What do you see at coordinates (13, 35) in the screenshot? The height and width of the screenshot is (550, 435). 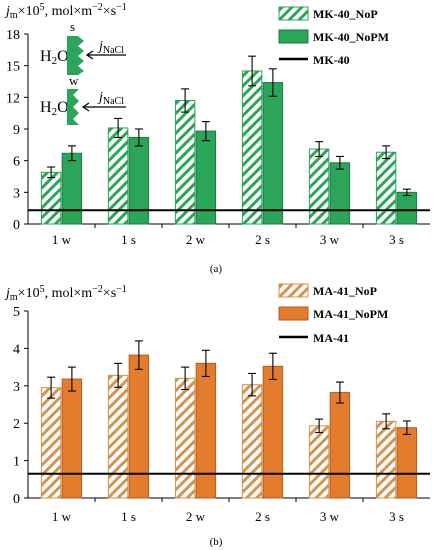 I see `y-tick-label: 18` at bounding box center [13, 35].